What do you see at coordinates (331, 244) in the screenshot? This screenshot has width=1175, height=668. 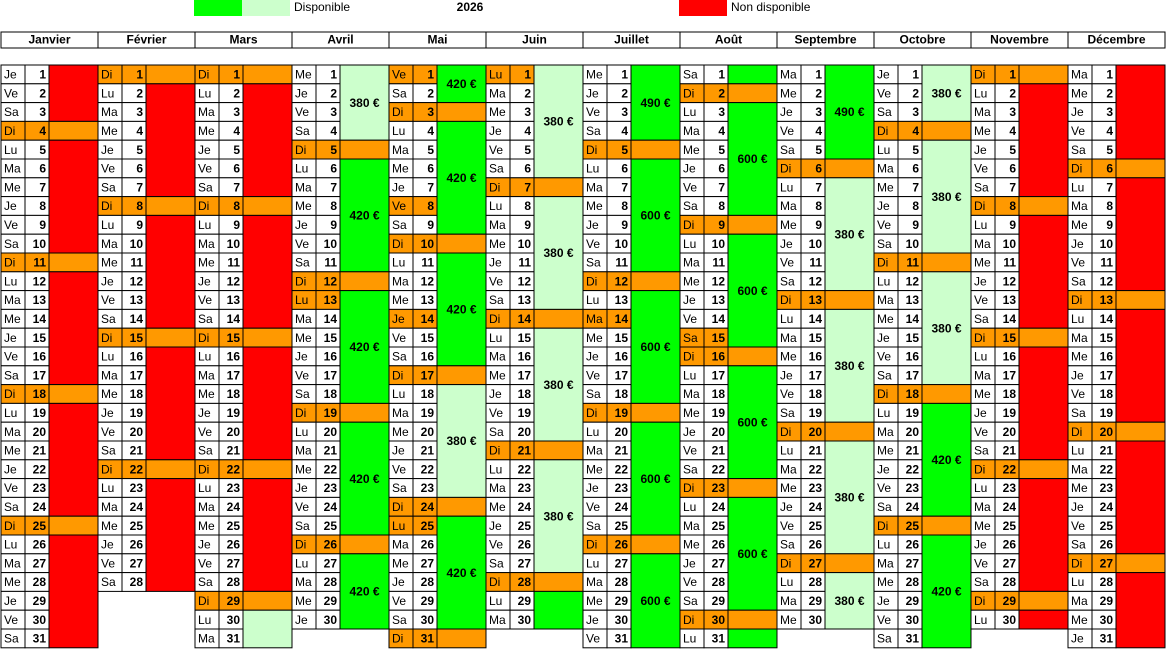 I see `day-number: 10` at bounding box center [331, 244].